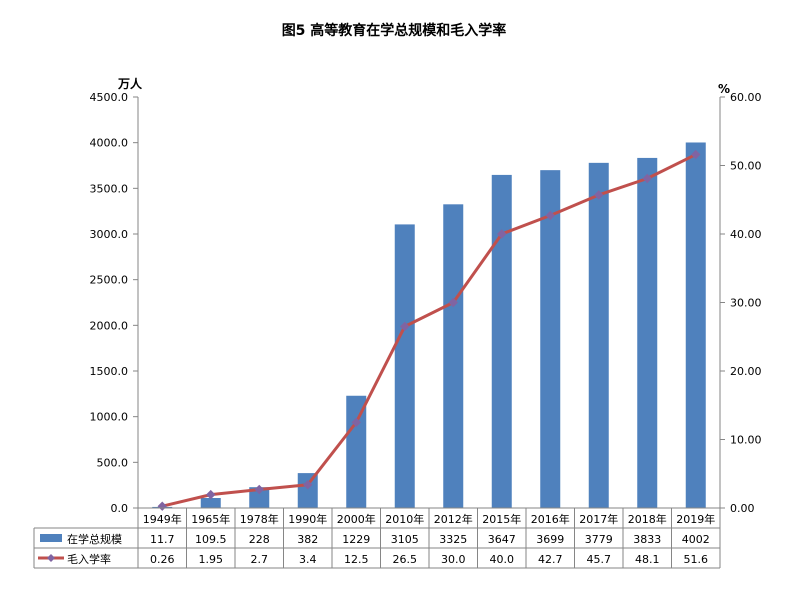 Image resolution: width=788 pixels, height=592 pixels. Describe the element at coordinates (746, 234) in the screenshot. I see `right-tick-label: 40.00` at that location.